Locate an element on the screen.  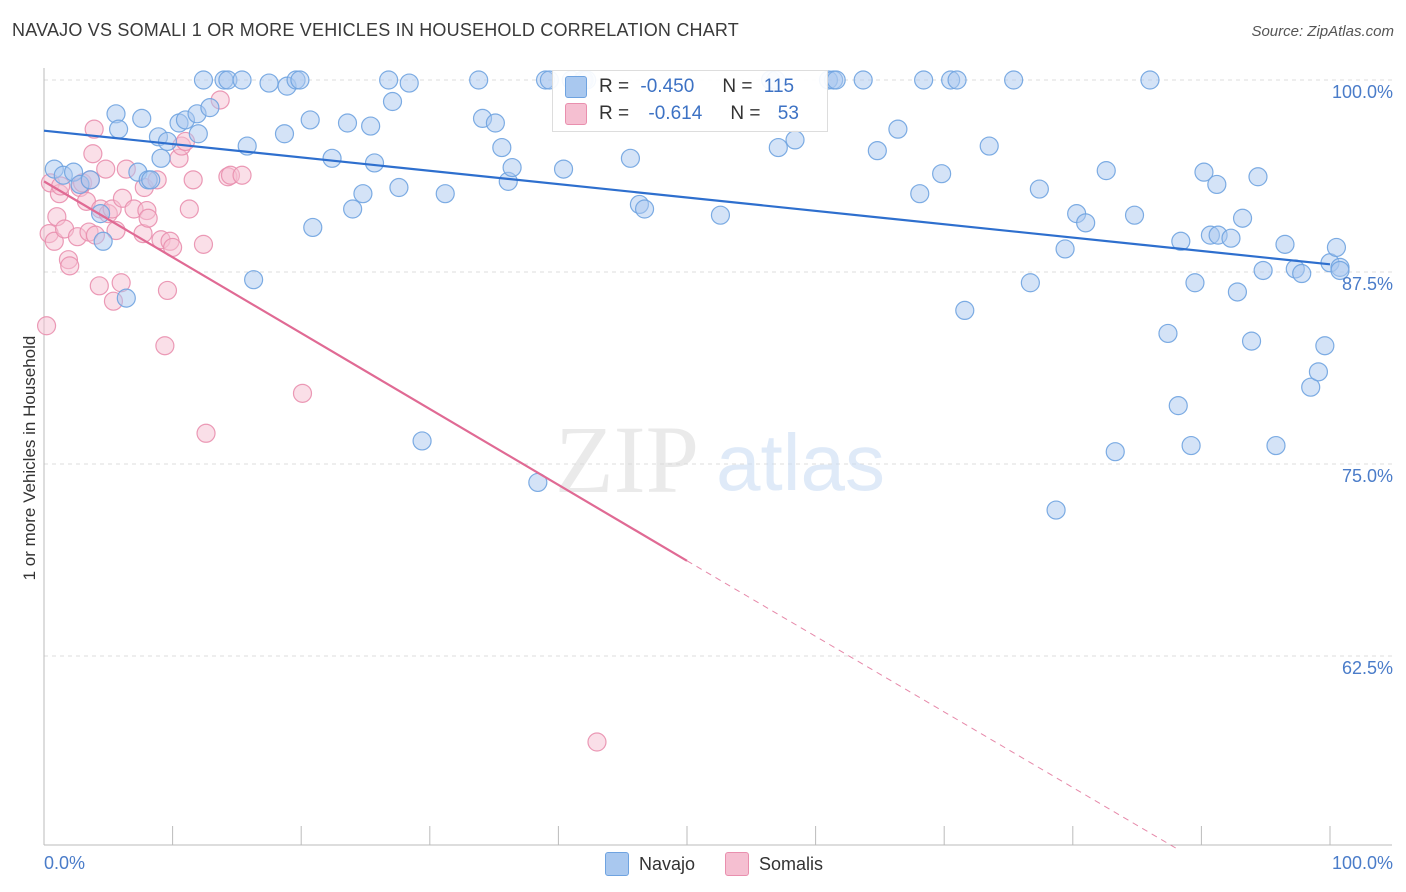
series-legend: Navajo Somalis is located at coordinates (729, 864).